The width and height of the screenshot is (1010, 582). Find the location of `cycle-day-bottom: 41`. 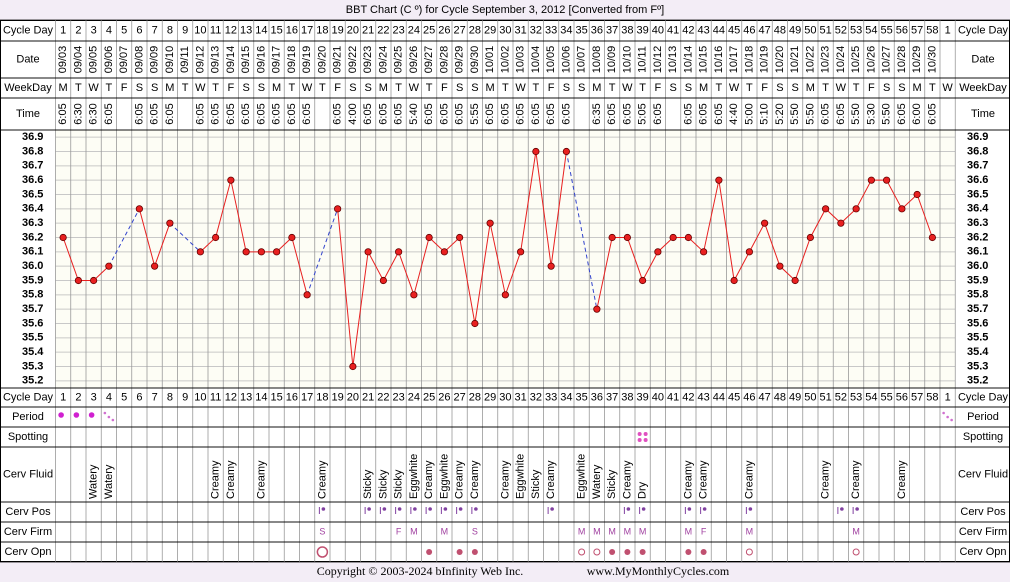

cycle-day-bottom: 41 is located at coordinates (673, 397).